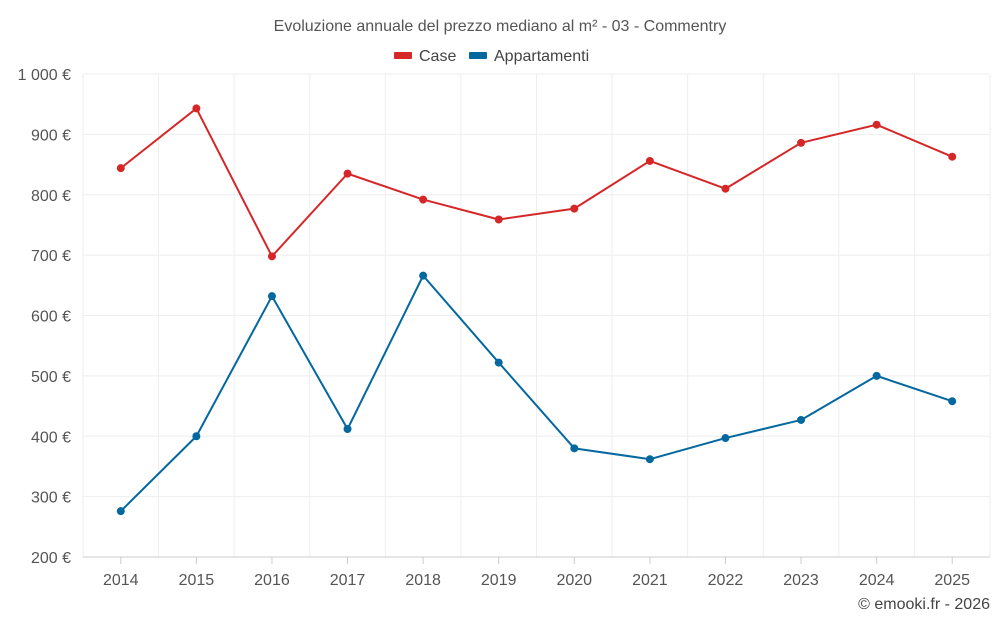 This screenshot has height=625, width=1000. I want to click on legend-item-appartamenti: Appartamenti, so click(529, 56).